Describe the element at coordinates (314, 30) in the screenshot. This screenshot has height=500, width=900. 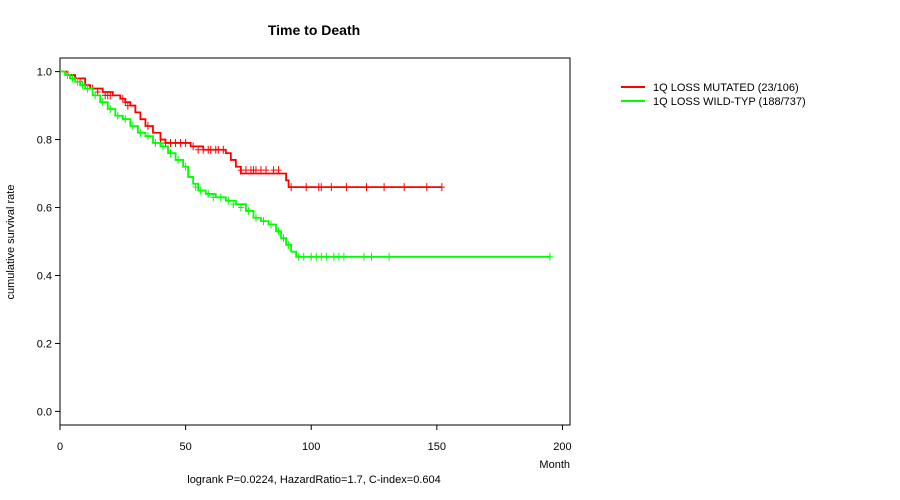
I see `chart-title: Time to Death` at that location.